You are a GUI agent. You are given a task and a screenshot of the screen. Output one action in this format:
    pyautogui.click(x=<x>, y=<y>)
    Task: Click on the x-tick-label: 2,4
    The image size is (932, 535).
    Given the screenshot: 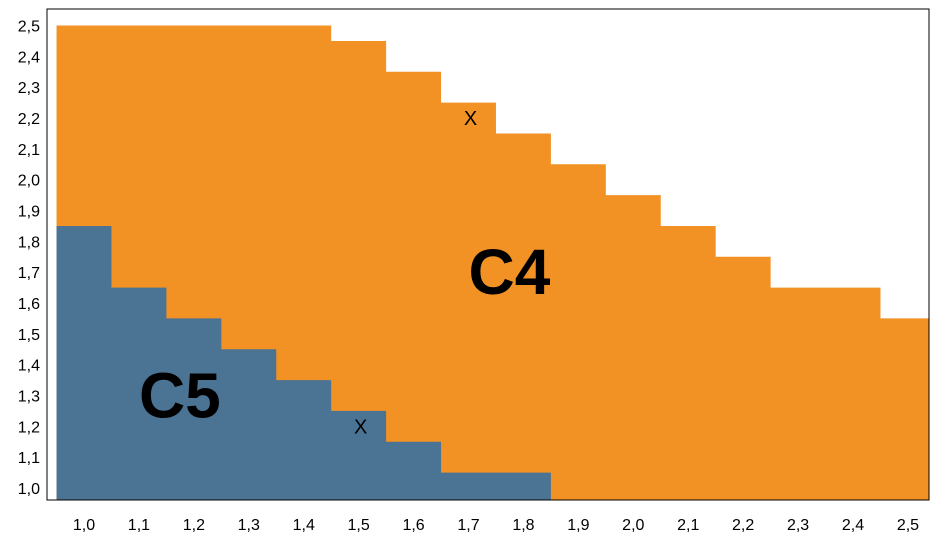 What is the action you would take?
    pyautogui.click(x=853, y=525)
    